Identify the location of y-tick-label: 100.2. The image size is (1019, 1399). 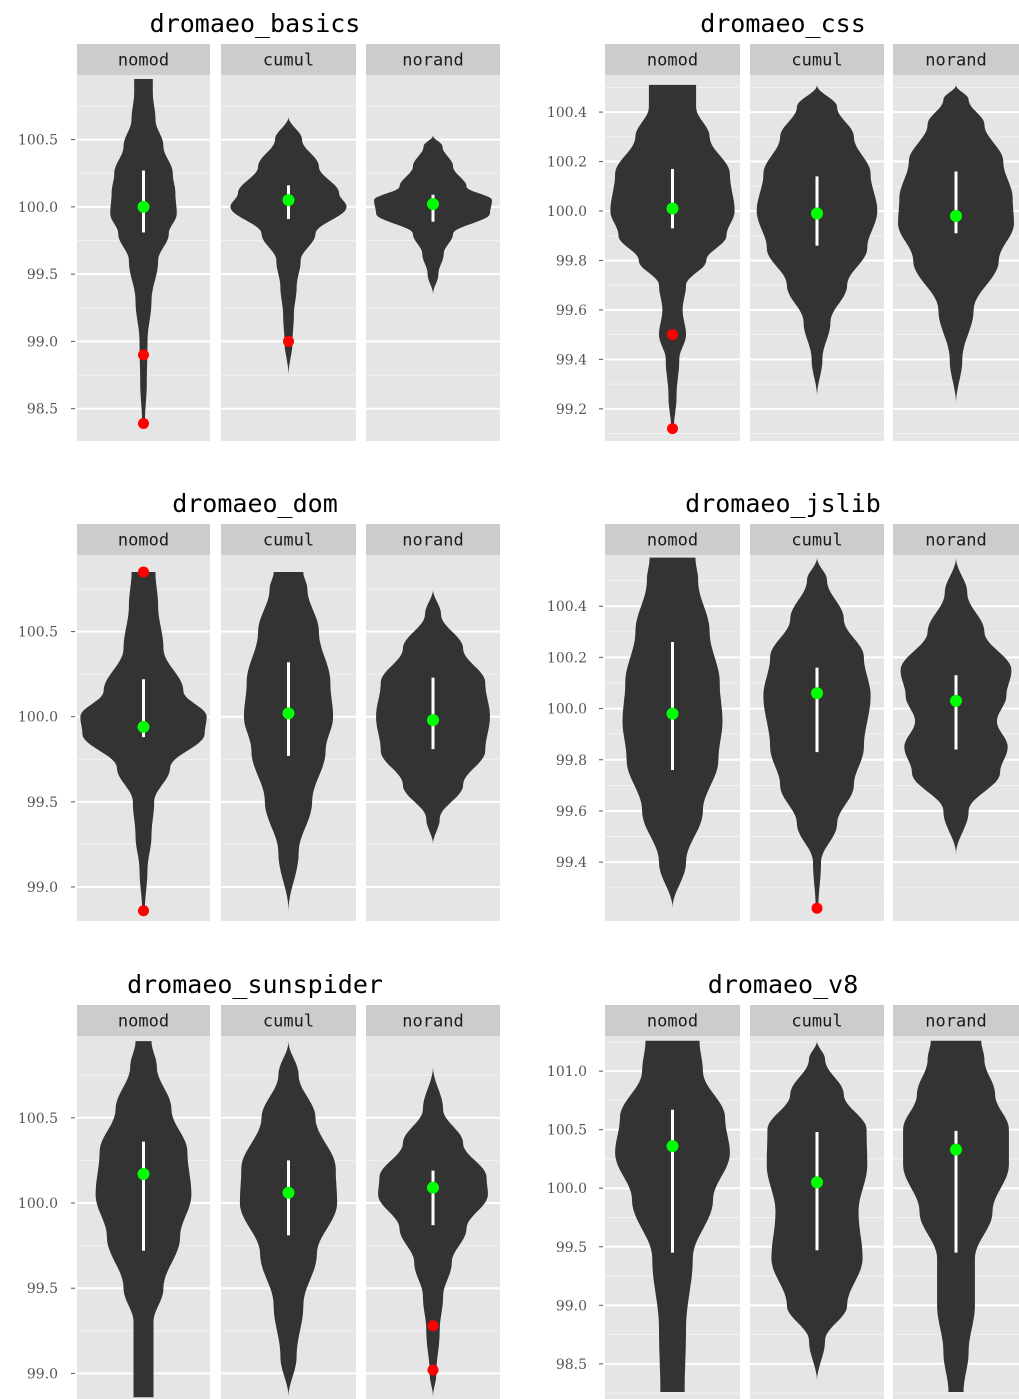
(567, 658).